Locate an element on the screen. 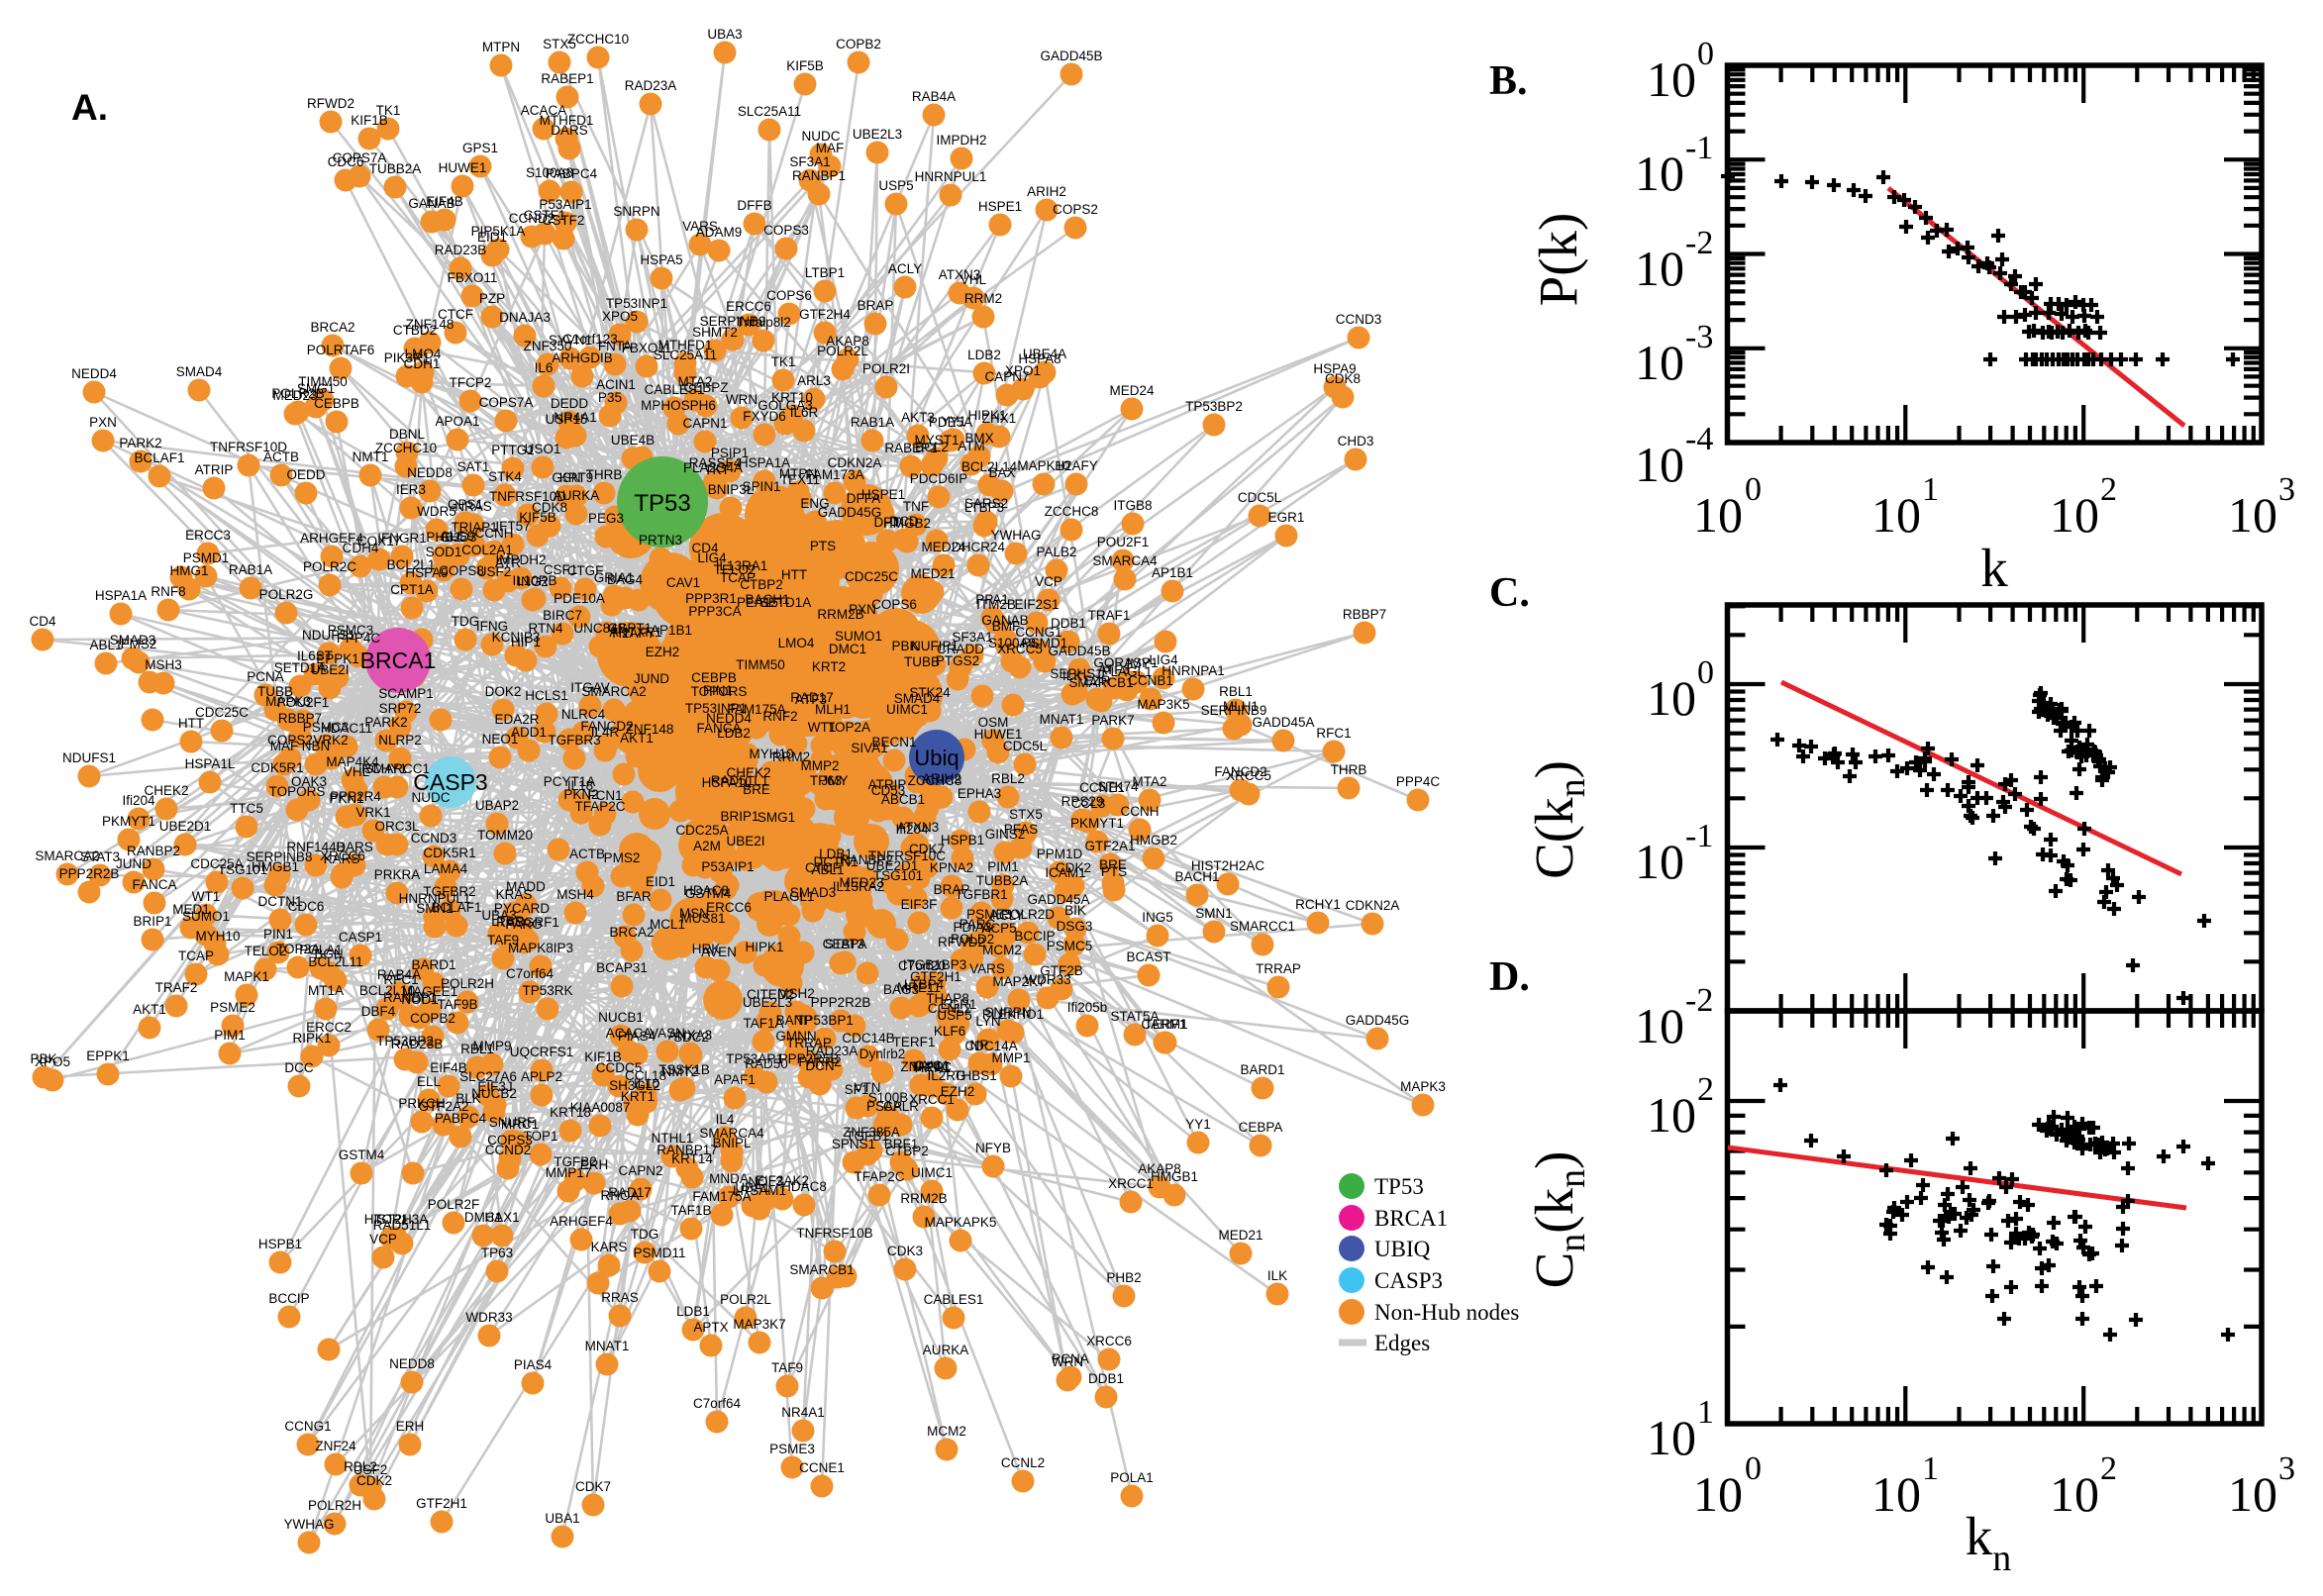 Image resolution: width=2323 pixels, height=1596 pixels. svg-text: TNFRSF10B is located at coordinates (834, 1233).